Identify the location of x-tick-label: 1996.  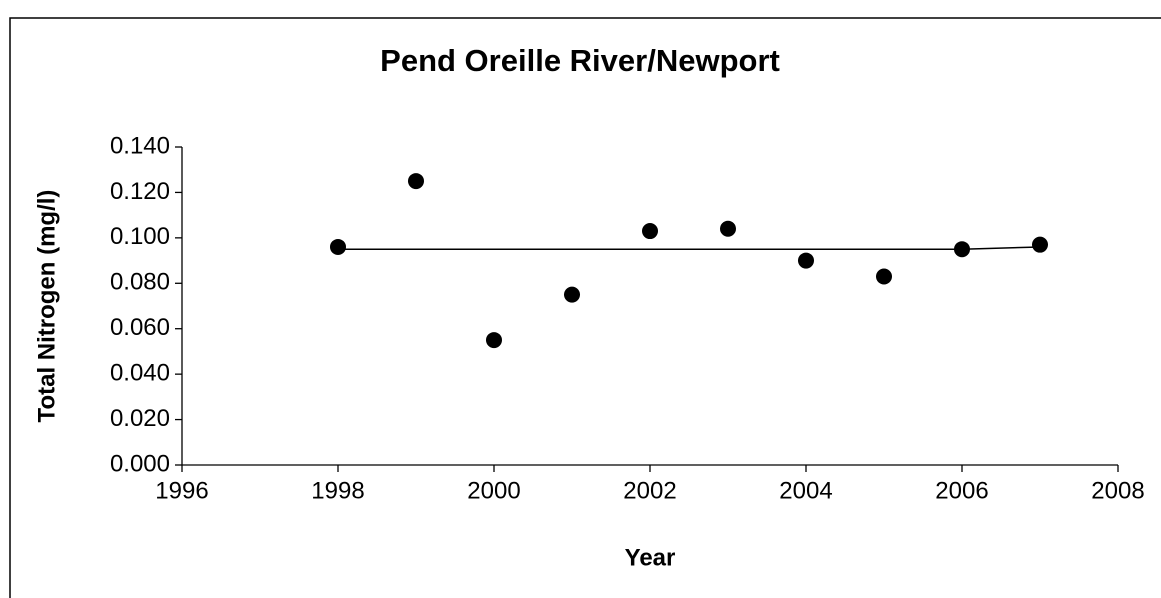
(181, 490).